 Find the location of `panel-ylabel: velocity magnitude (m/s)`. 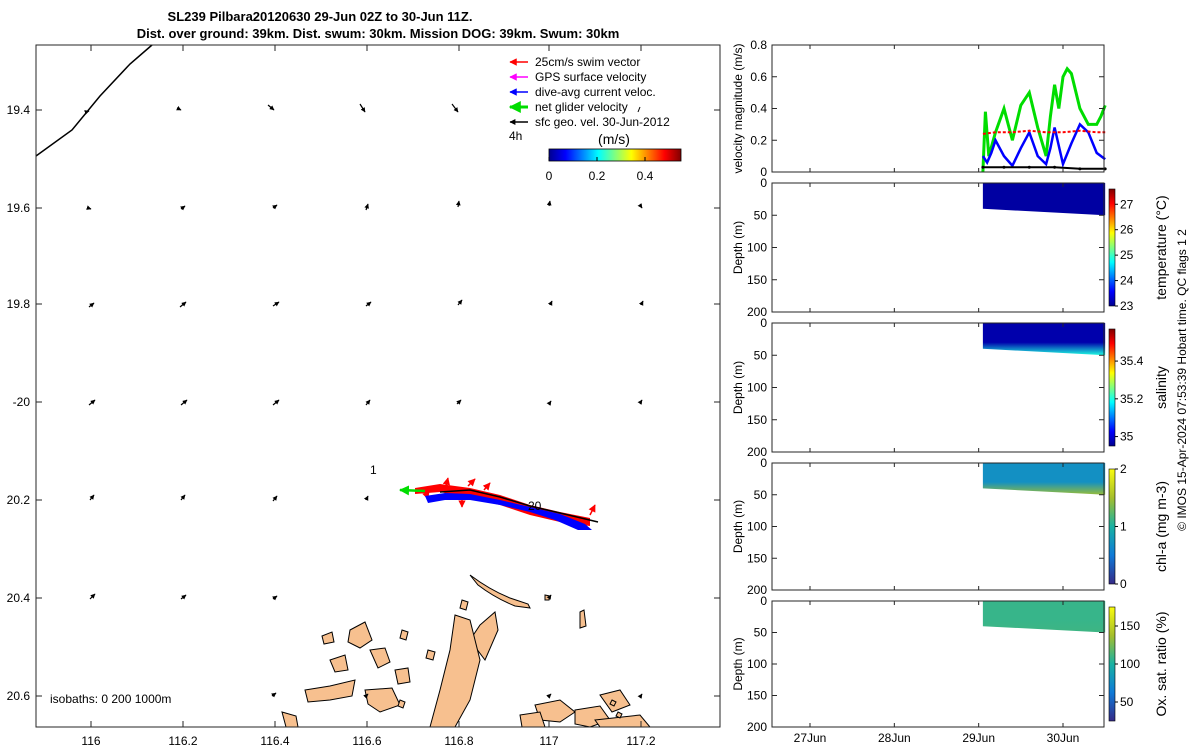

panel-ylabel: velocity magnitude (m/s) is located at coordinates (738, 108).